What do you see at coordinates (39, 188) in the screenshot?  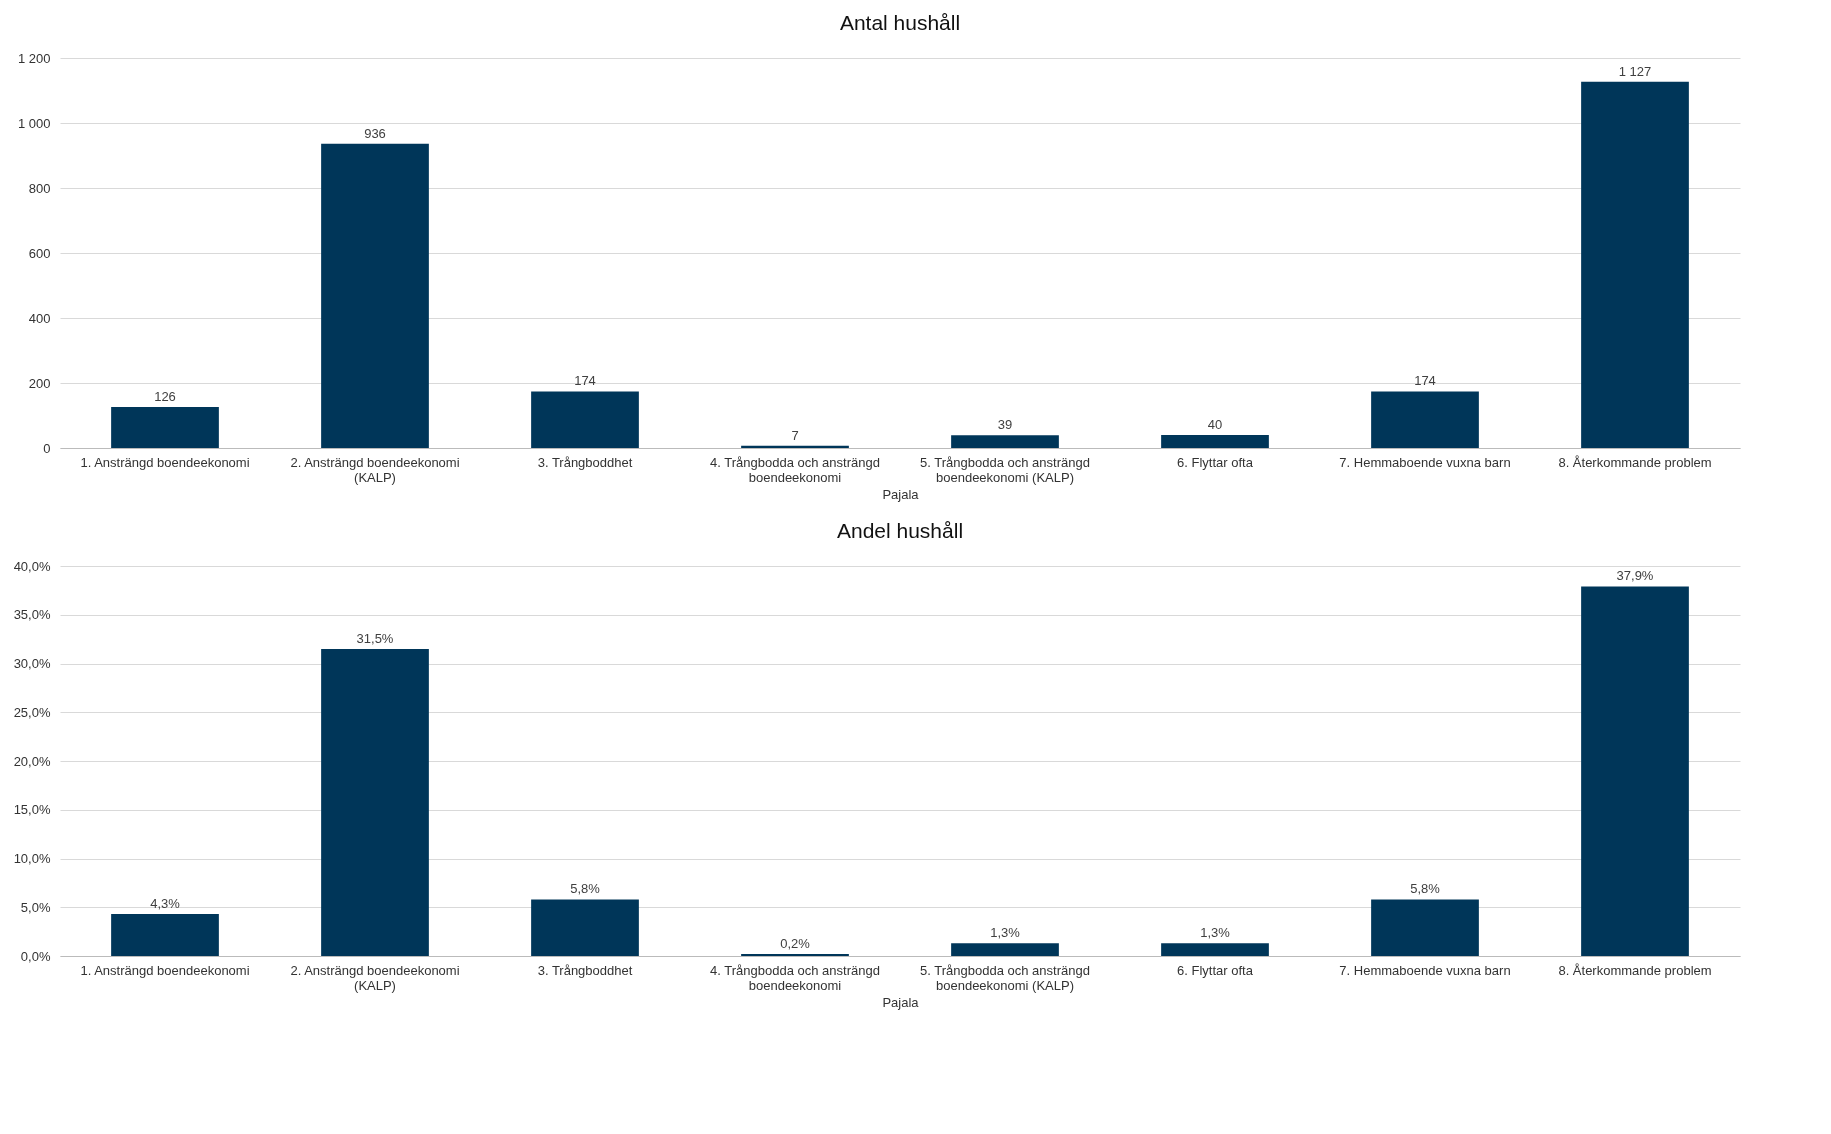 I see `y-tick-label: 800` at bounding box center [39, 188].